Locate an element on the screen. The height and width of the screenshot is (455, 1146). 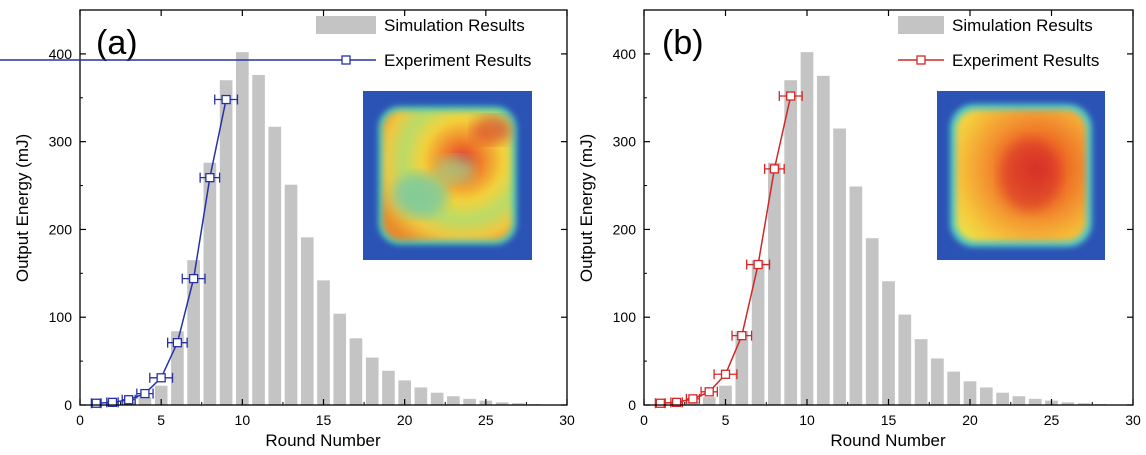
panel-a-legend: Simulation Results Experiment Results is located at coordinates (265, 43).